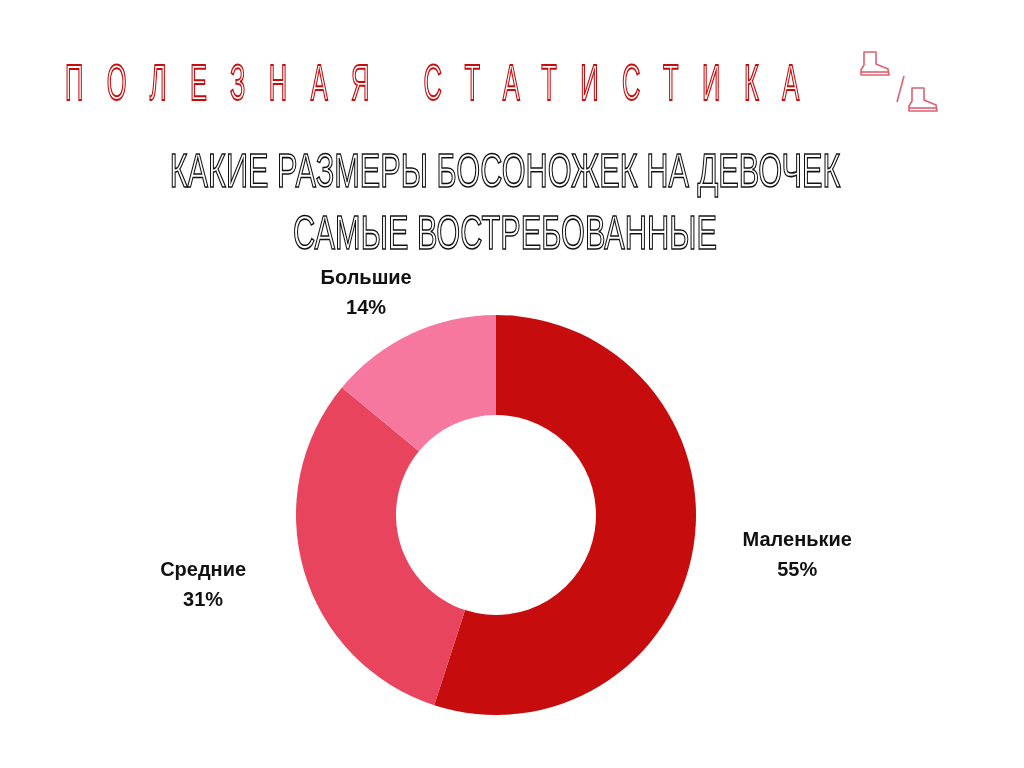  What do you see at coordinates (797, 568) in the screenshot?
I see `data-label: 55%` at bounding box center [797, 568].